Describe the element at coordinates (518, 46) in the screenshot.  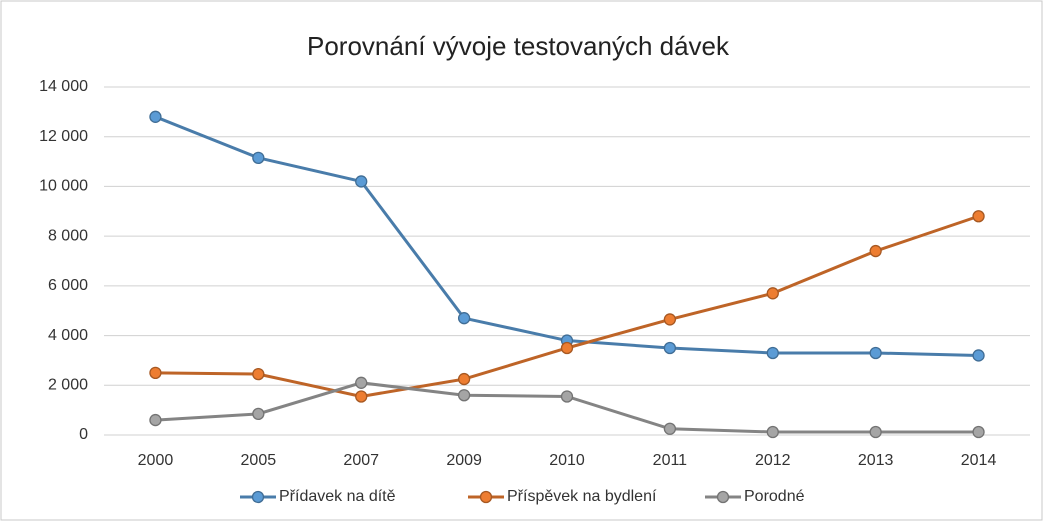
I see `chart-title: Porovnání vývoje testovaných dávek` at that location.